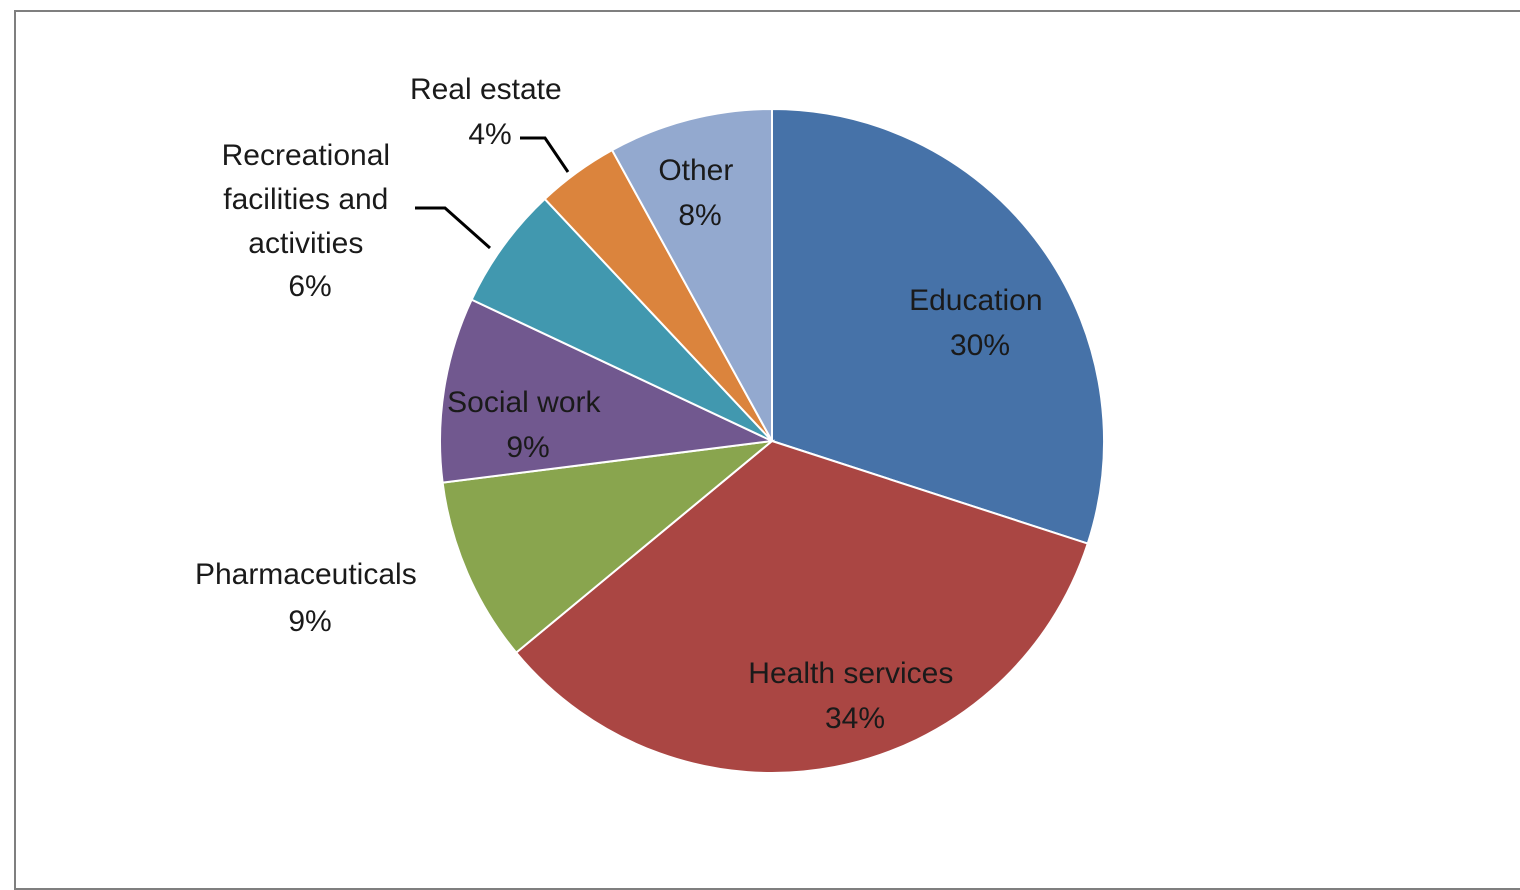 This screenshot has height=890, width=1520. What do you see at coordinates (980, 323) in the screenshot?
I see `slice-label-education: Education 30%` at bounding box center [980, 323].